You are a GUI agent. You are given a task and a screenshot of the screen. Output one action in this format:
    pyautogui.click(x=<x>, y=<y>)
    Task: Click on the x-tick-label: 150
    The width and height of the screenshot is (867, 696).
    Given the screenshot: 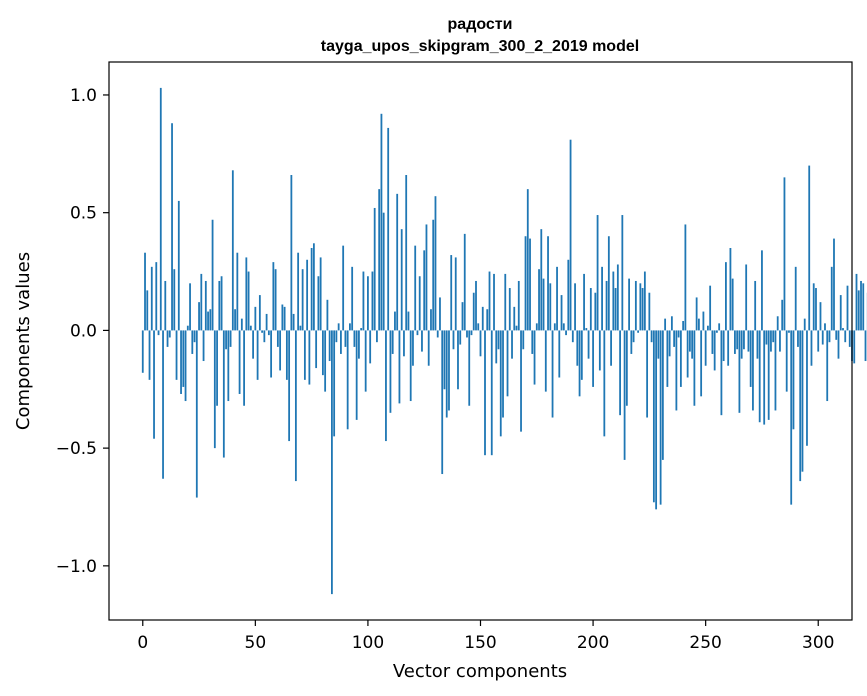 What is the action you would take?
    pyautogui.click(x=480, y=643)
    